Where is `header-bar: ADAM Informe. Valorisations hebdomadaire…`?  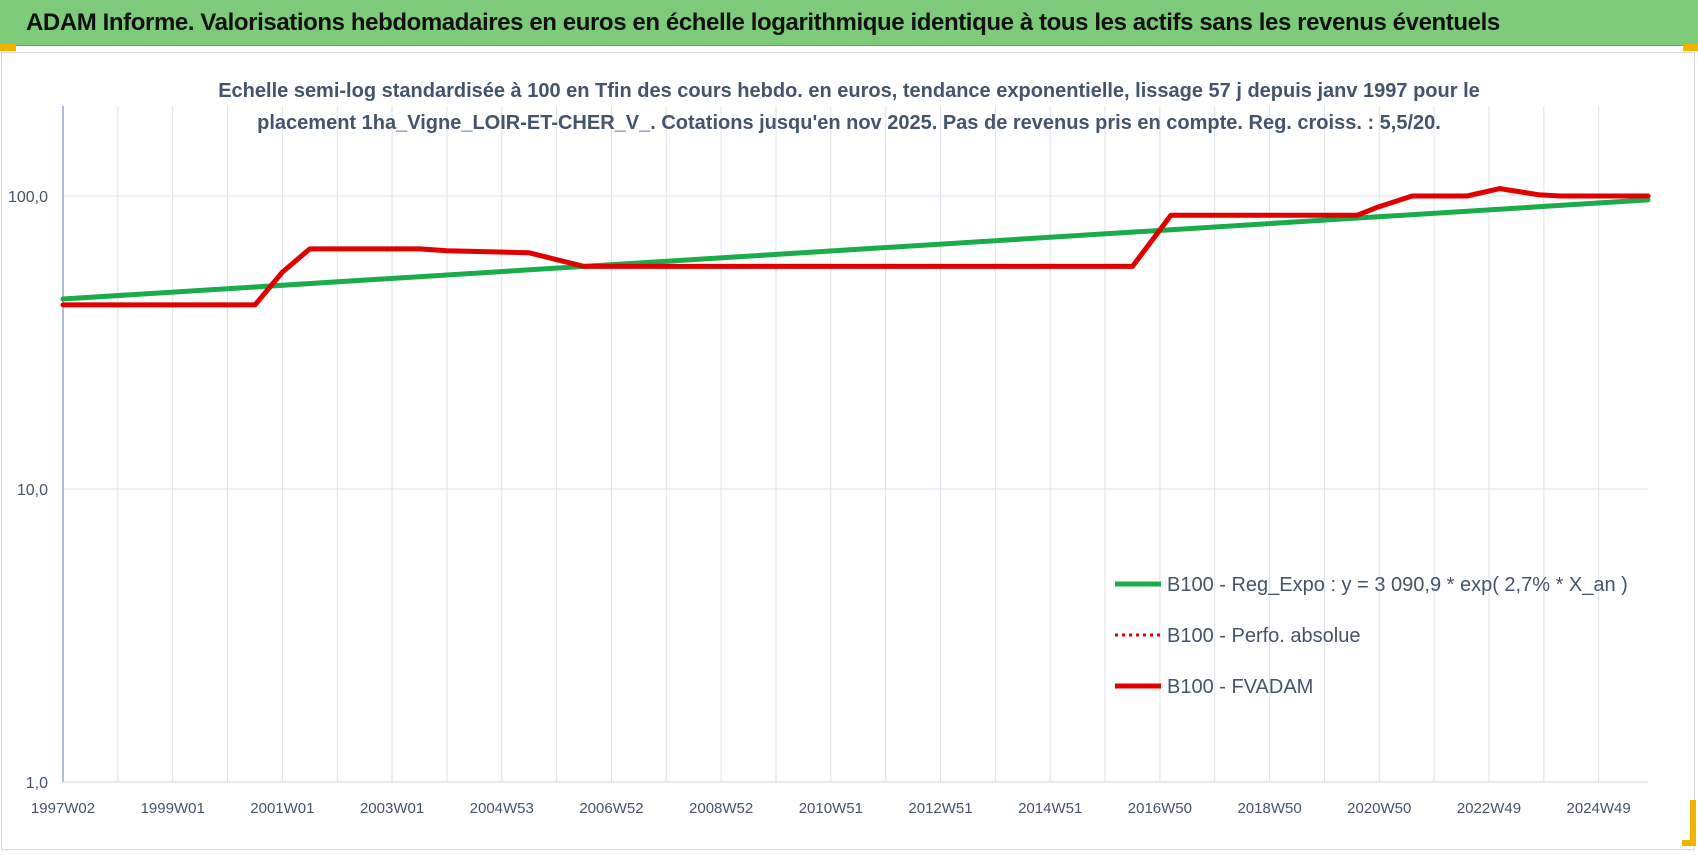 header-bar: ADAM Informe. Valorisations hebdomadaire… is located at coordinates (849, 23).